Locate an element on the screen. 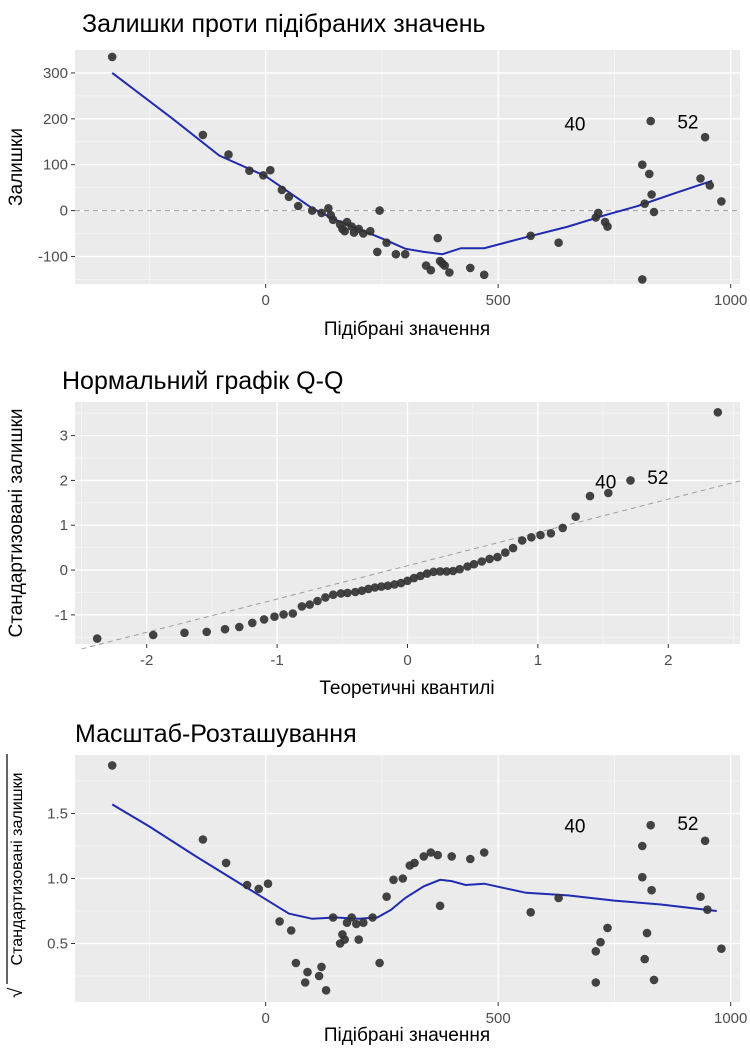 This screenshot has height=1050, width=750. y-axis-title: Залишки is located at coordinates (16, 167).